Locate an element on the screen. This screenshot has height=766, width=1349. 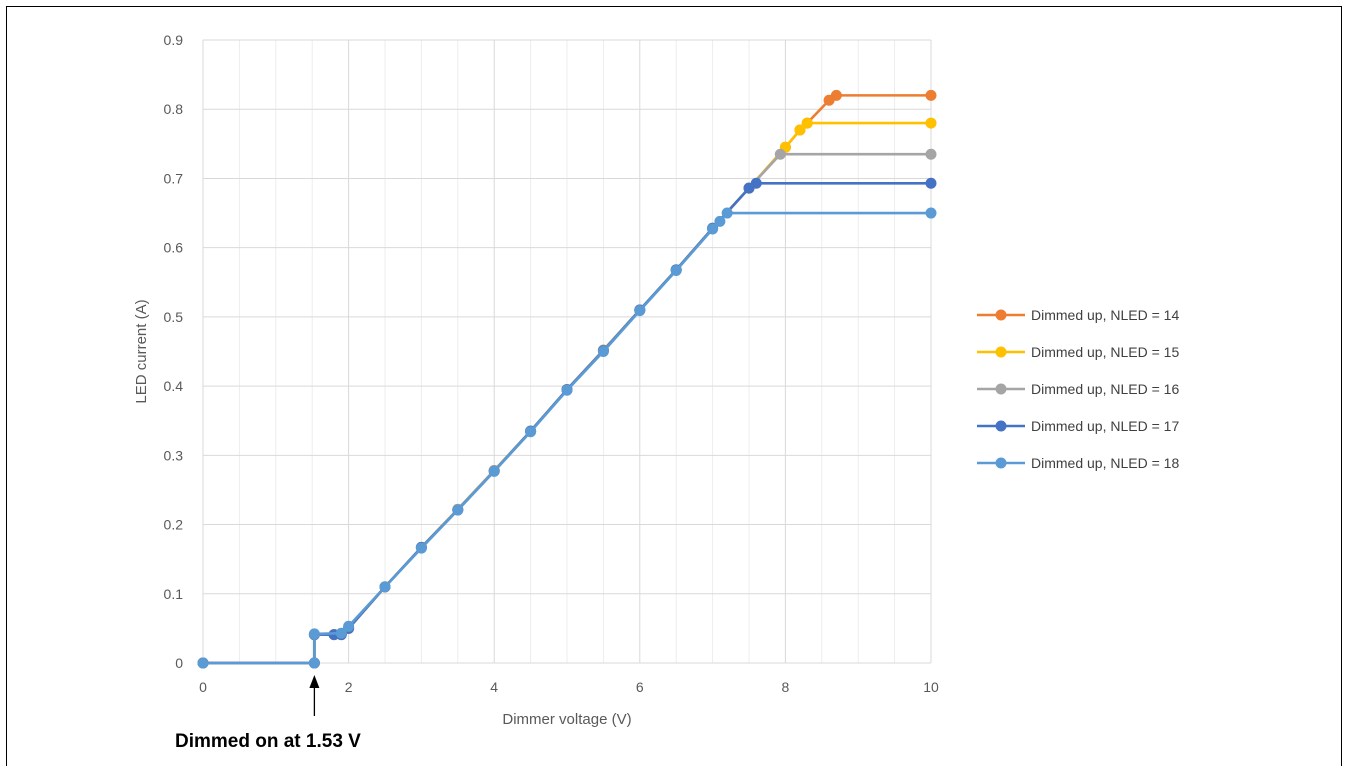
y-tick-label: 0.9 is located at coordinates (174, 40).